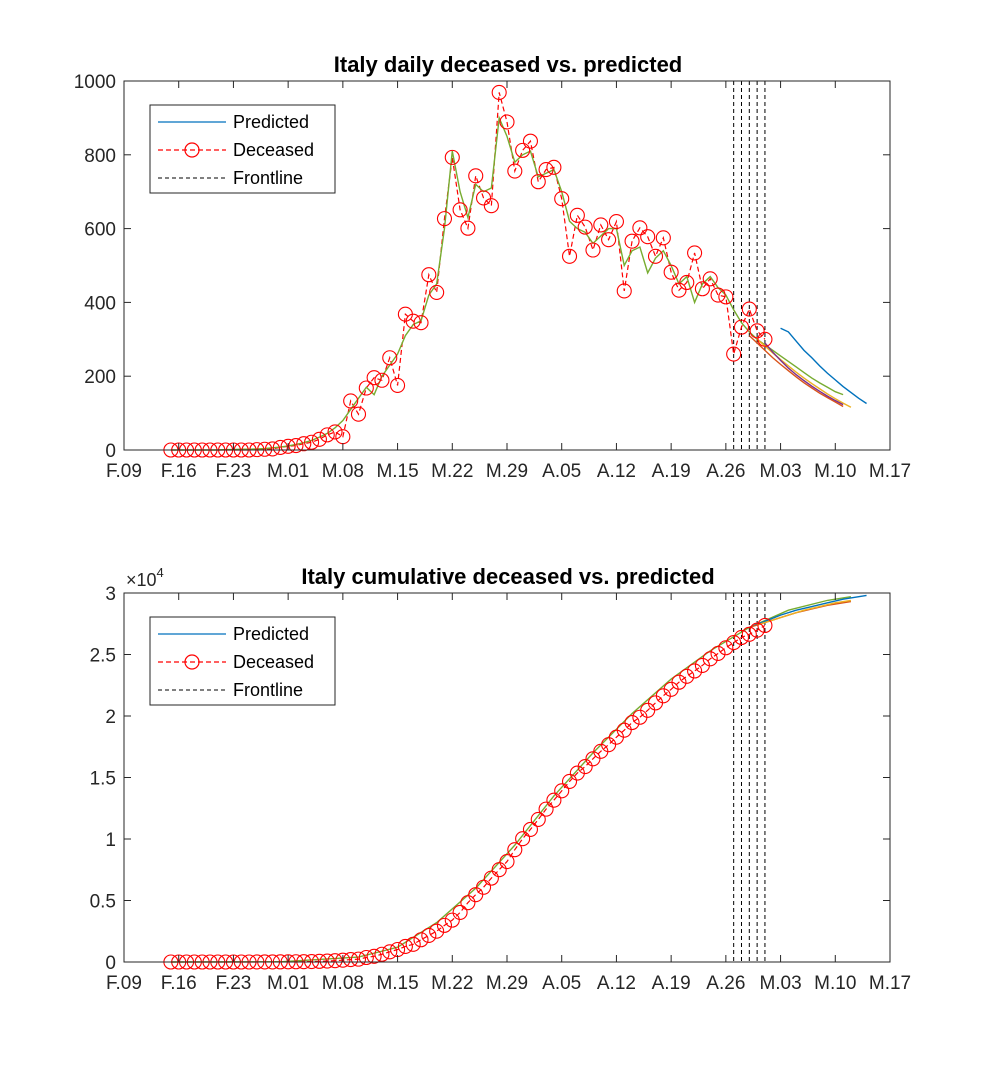 This screenshot has height=1080, width=983. I want to click on x-tick-label: M.10, so click(835, 471).